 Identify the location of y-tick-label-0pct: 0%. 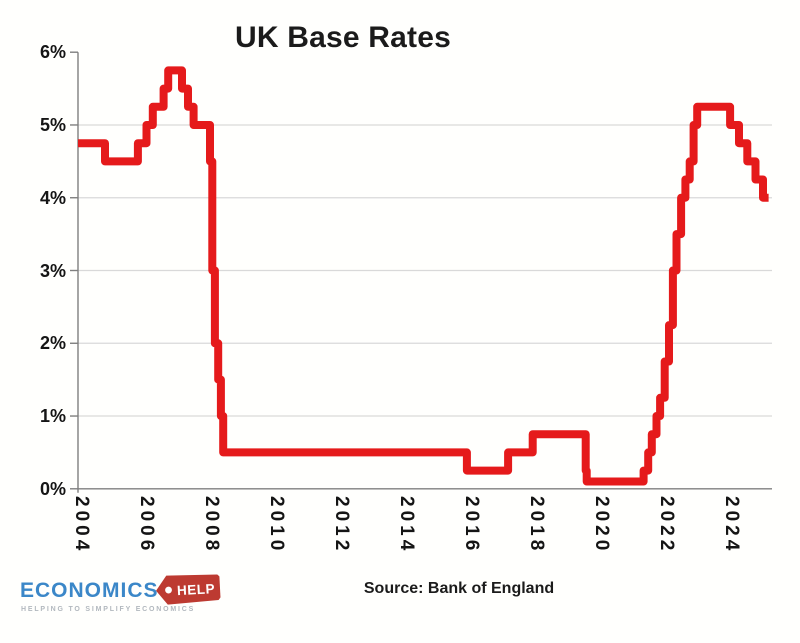
(52, 488).